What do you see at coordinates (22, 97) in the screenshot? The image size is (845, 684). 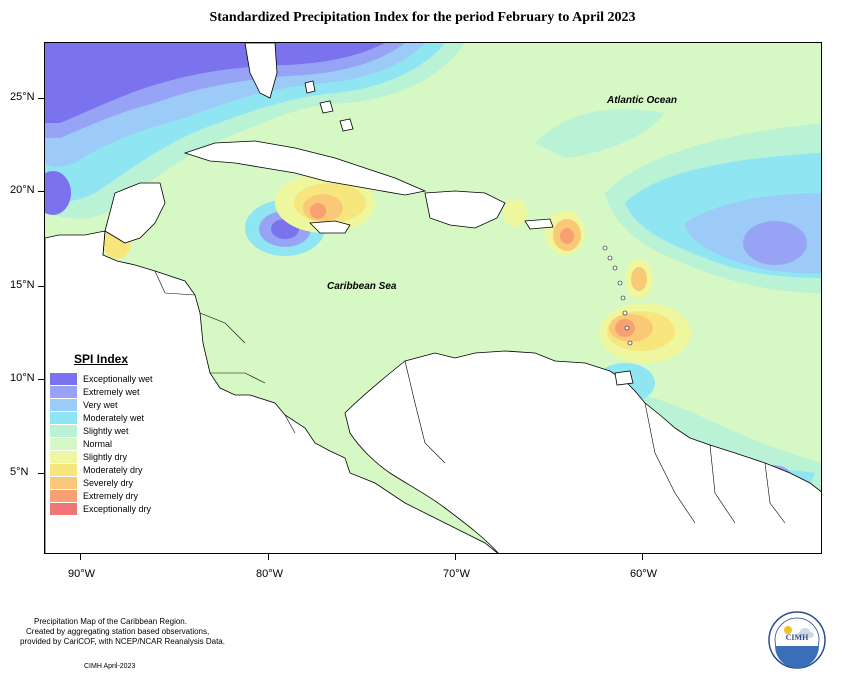 I see `lat-label-25n: 25°N` at bounding box center [22, 97].